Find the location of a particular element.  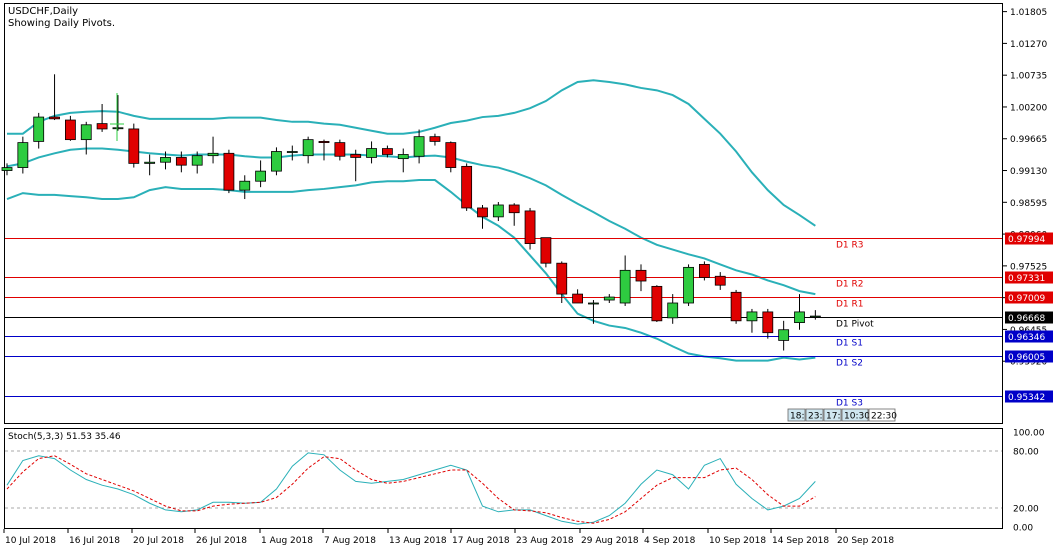

price-axis-label: 0.99130 is located at coordinates (1028, 172).